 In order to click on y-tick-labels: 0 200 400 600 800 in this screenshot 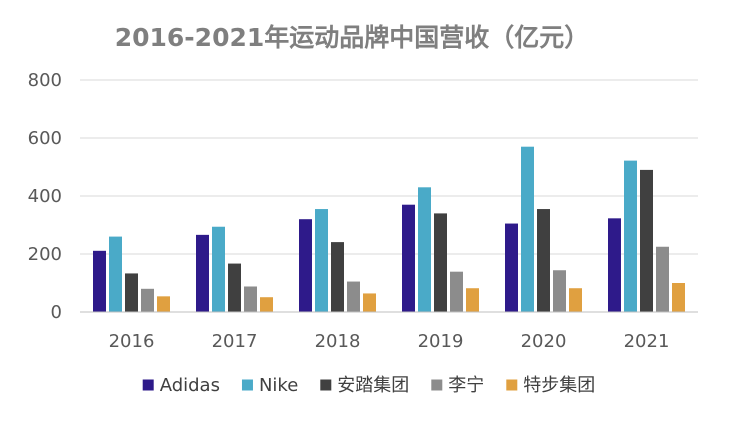, I will do `click(45, 196)`.